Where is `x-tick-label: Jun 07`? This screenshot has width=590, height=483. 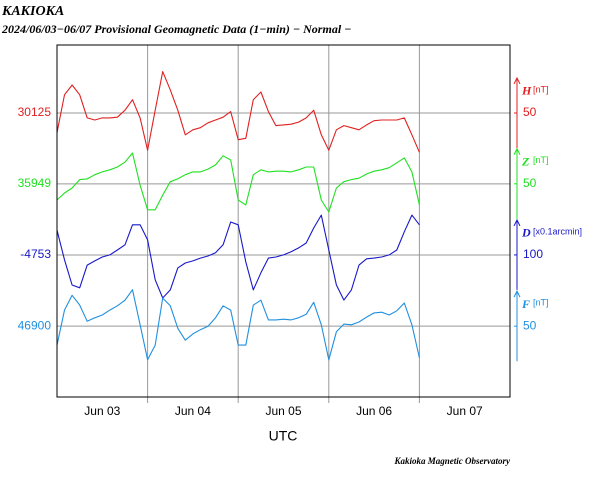 x-tick-label: Jun 07 is located at coordinates (465, 411).